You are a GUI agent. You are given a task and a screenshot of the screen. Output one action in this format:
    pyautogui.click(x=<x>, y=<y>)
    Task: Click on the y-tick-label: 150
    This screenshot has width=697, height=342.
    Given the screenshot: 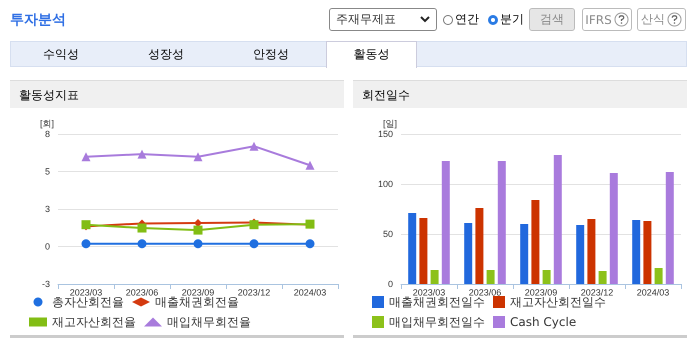 What is the action you would take?
    pyautogui.click(x=385, y=134)
    